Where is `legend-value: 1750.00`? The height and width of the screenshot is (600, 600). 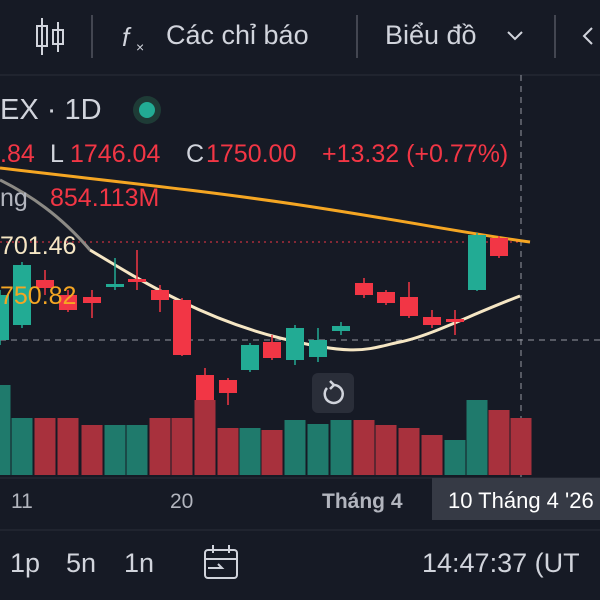 legend-value: 1750.00 is located at coordinates (251, 154).